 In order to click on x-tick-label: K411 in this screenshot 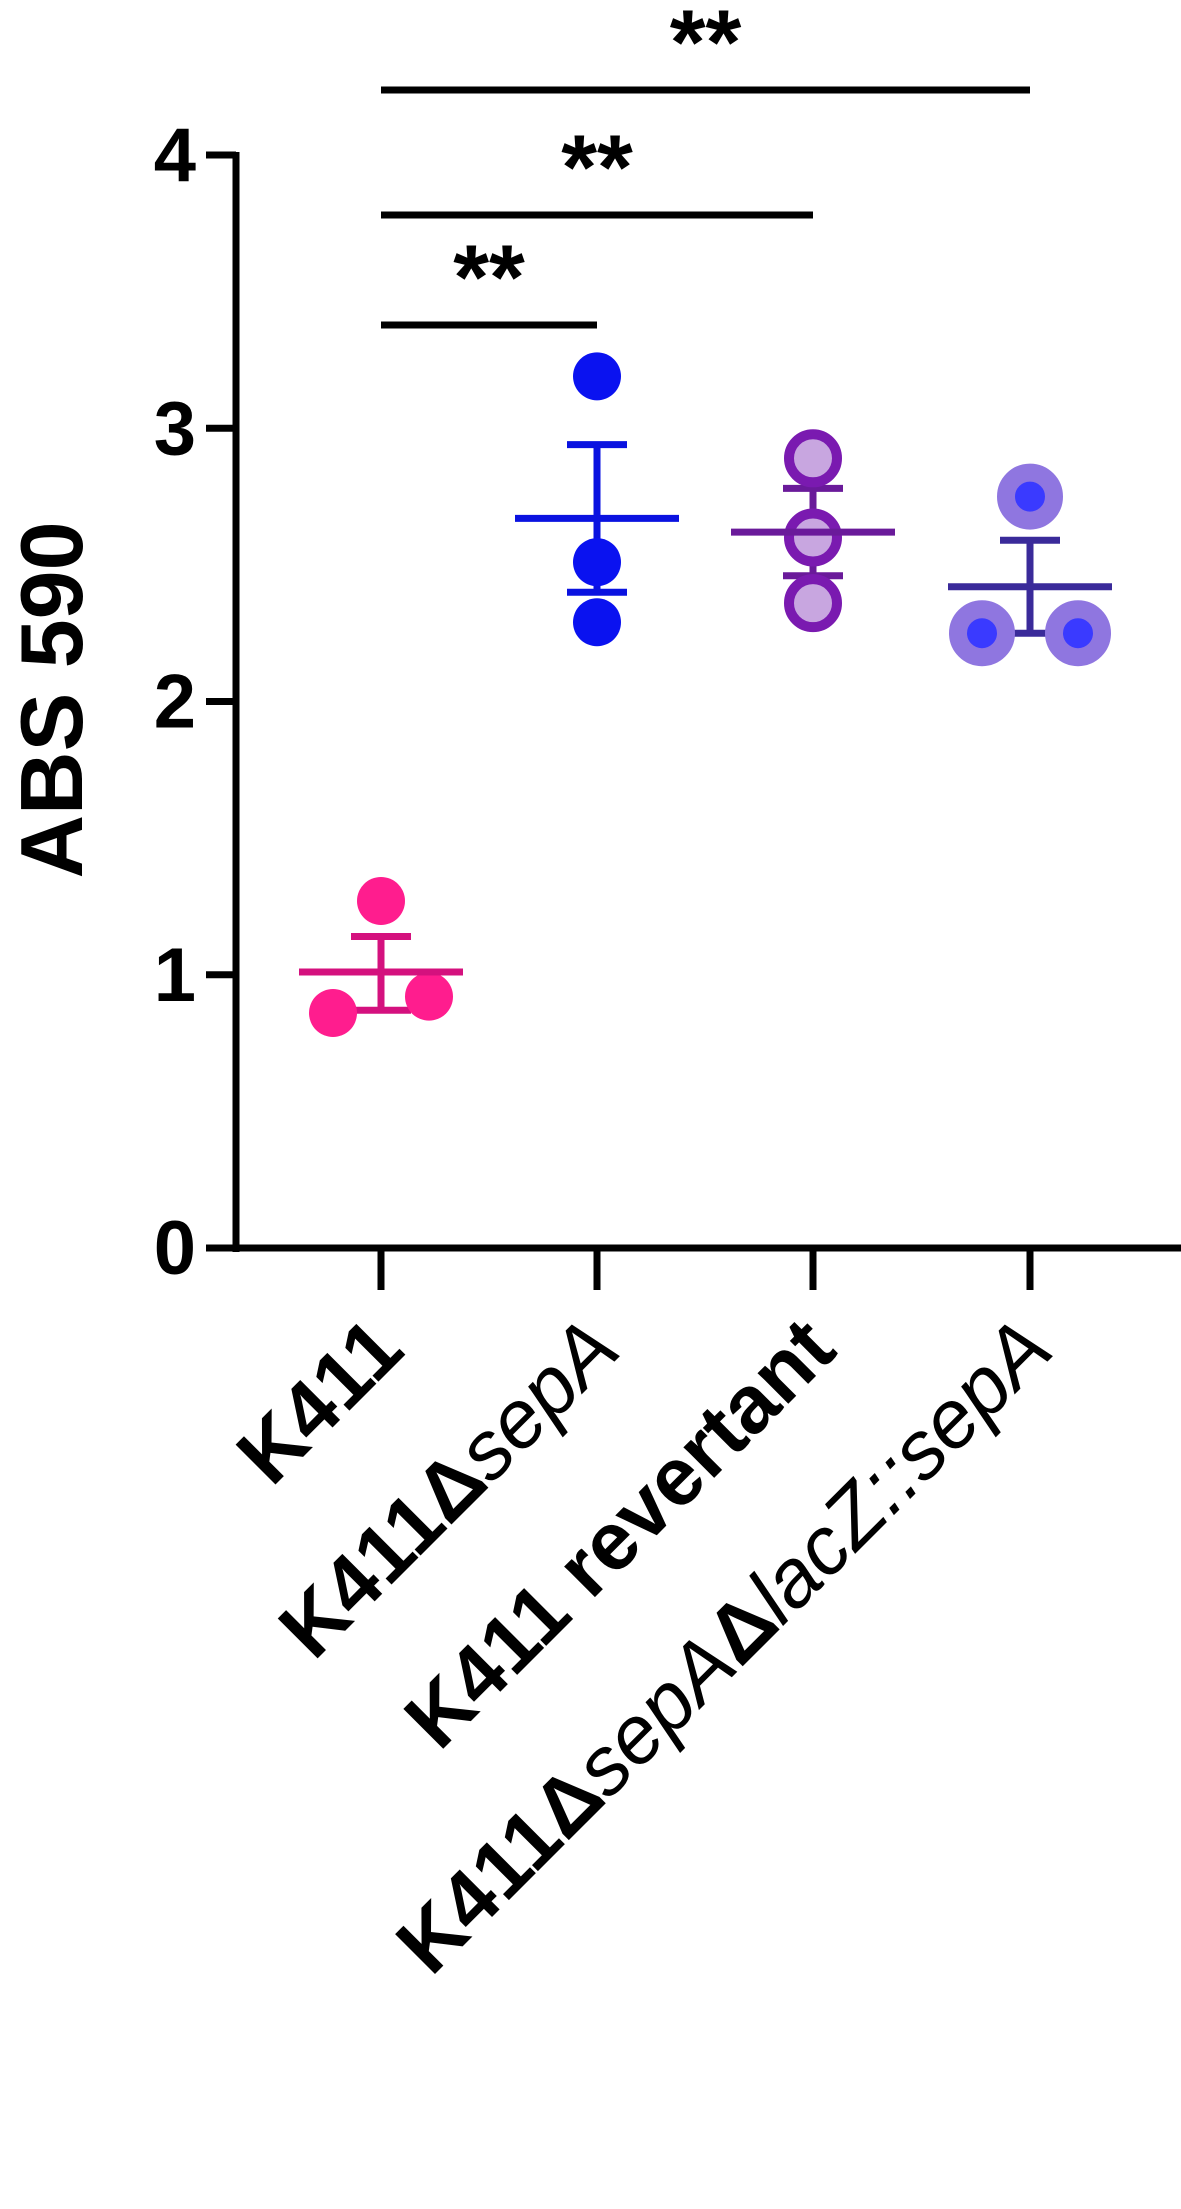, I will do `click(320, 1401)`.